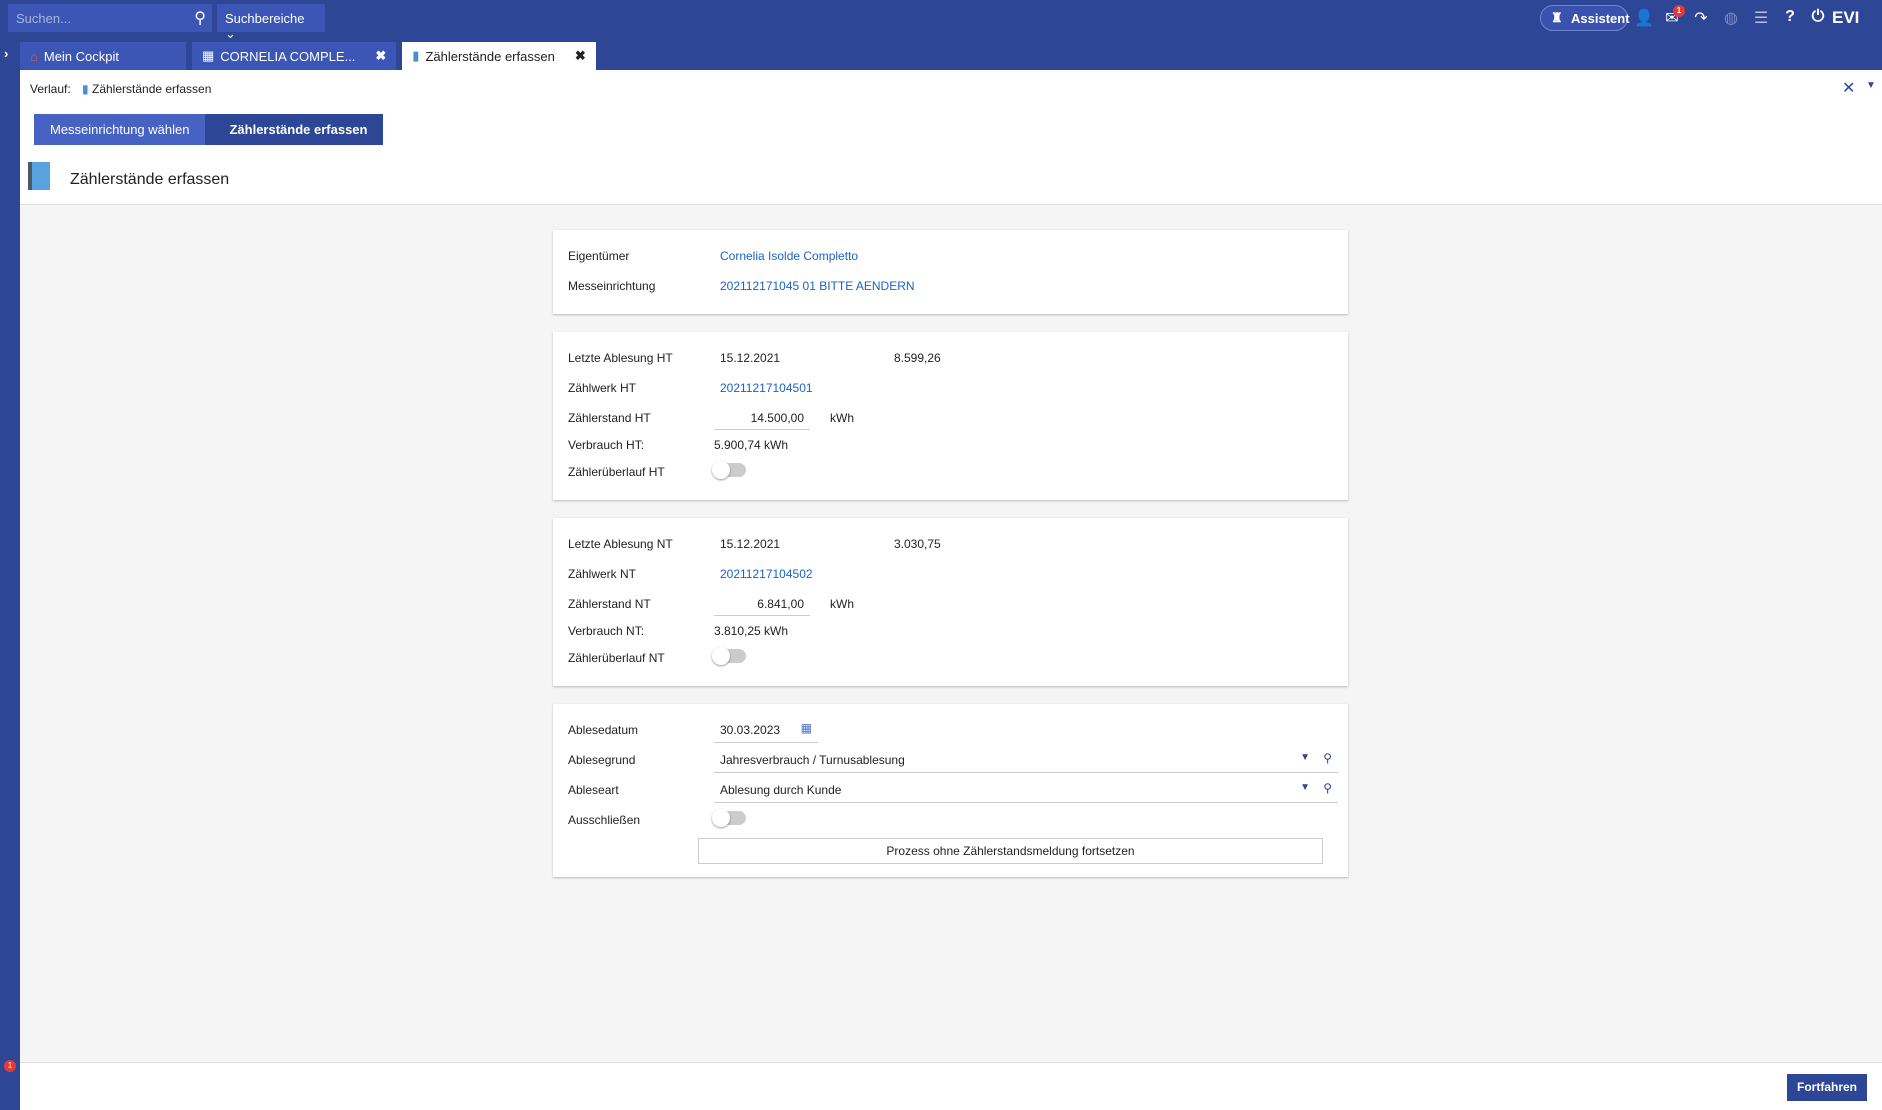 The image size is (1882, 1110). Describe the element at coordinates (602, 760) in the screenshot. I see `reading-reason-label: Ablesegrund` at that location.